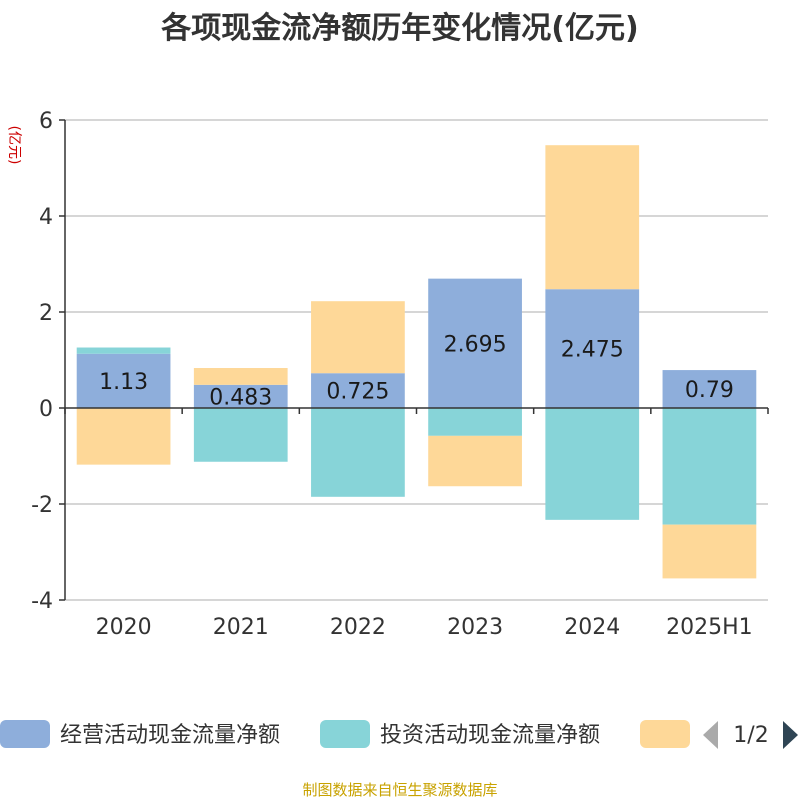 The height and width of the screenshot is (800, 800). Describe the element at coordinates (416, 371) in the screenshot. I see `data-labels: 1.13 0.483 0.725 2.695 2.475 0.79` at that location.